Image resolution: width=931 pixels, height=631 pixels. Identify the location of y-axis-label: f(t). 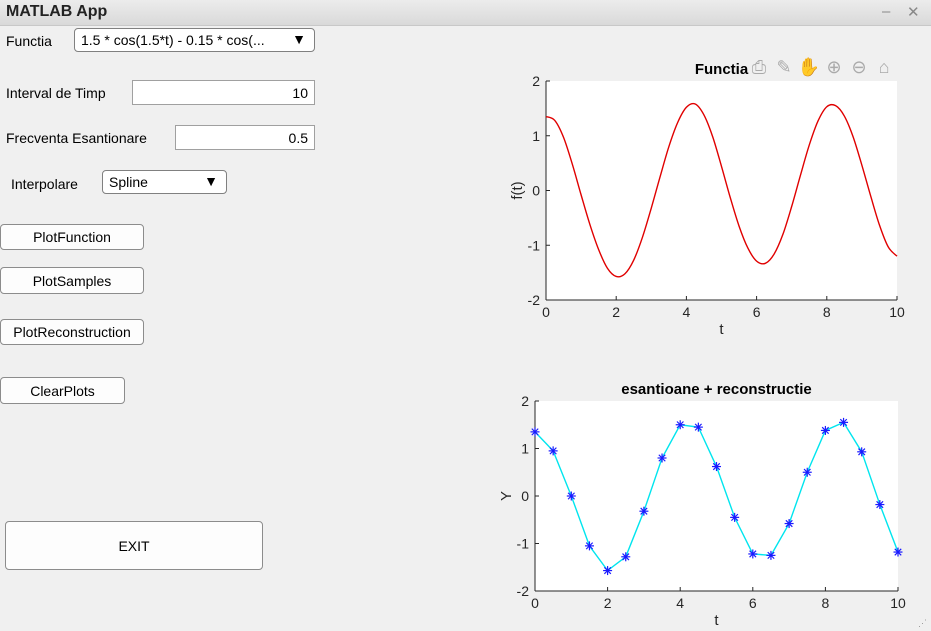
(517, 190).